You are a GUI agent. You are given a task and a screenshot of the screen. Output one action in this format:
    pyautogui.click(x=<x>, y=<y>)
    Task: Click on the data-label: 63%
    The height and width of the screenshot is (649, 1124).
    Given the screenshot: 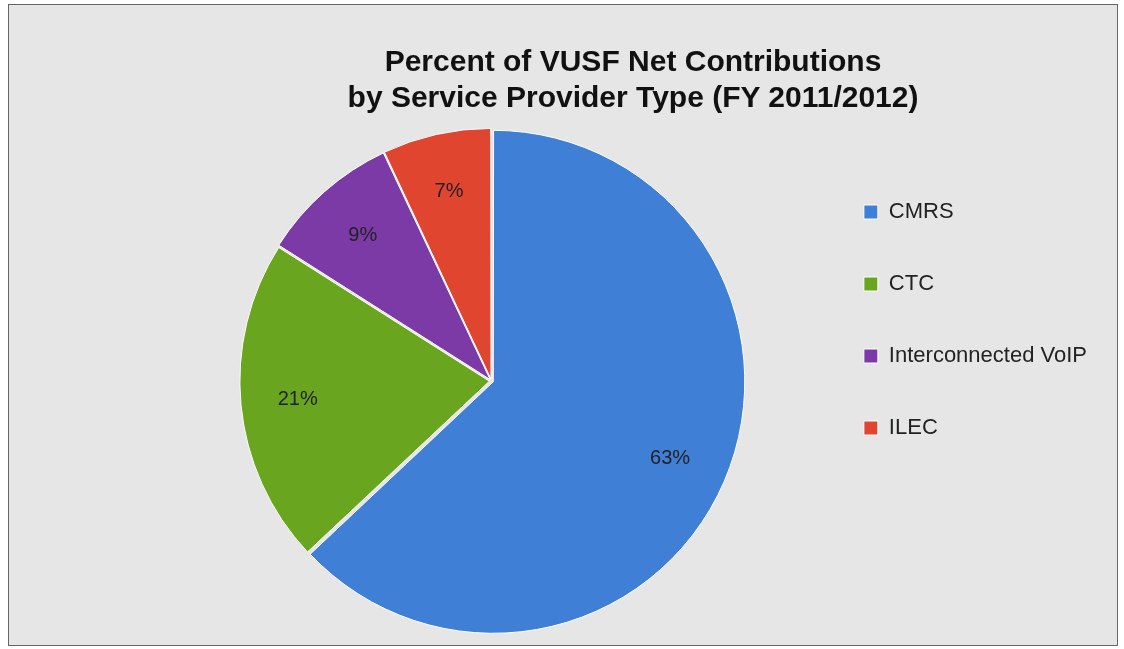 What is the action you would take?
    pyautogui.click(x=670, y=456)
    